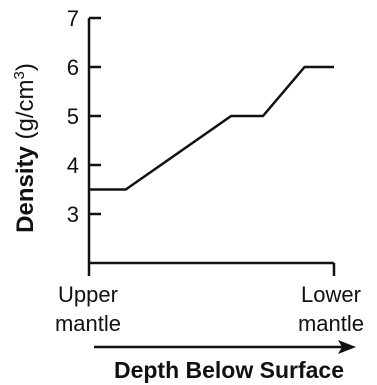  Describe the element at coordinates (73, 18) in the screenshot. I see `y-tick-label-7: 7` at that location.